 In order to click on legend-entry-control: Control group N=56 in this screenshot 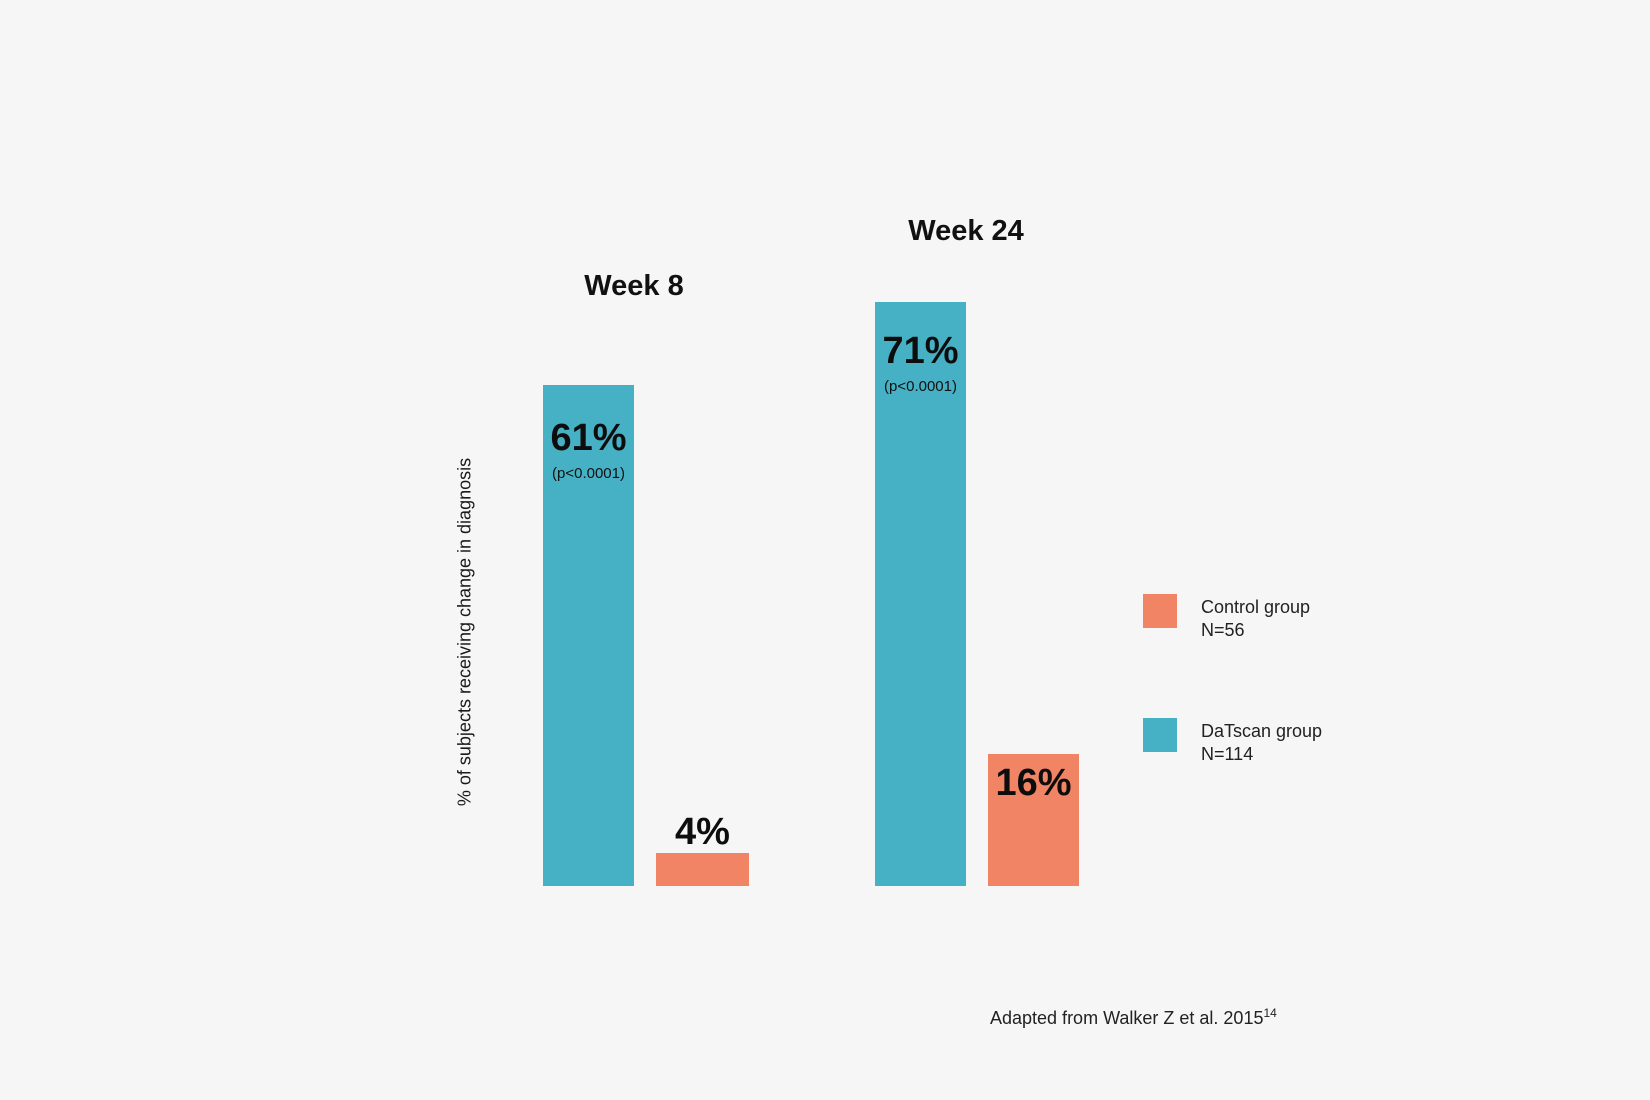, I will do `click(1232, 618)`.